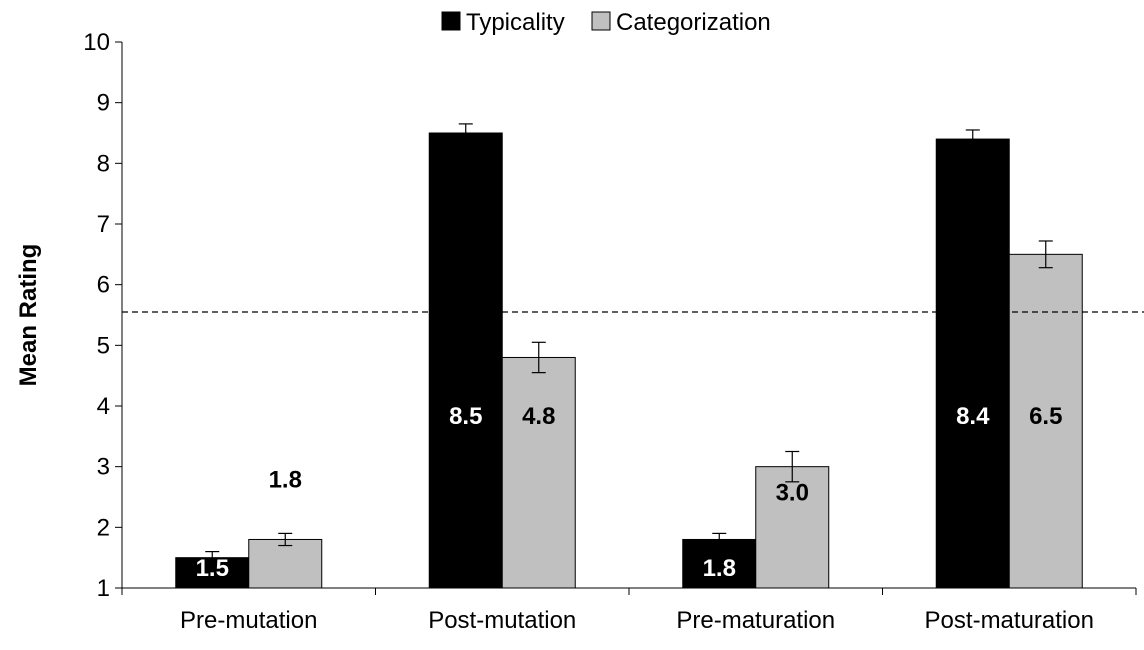 Image resolution: width=1144 pixels, height=650 pixels. Describe the element at coordinates (465, 416) in the screenshot. I see `data-label: 8.5` at that location.